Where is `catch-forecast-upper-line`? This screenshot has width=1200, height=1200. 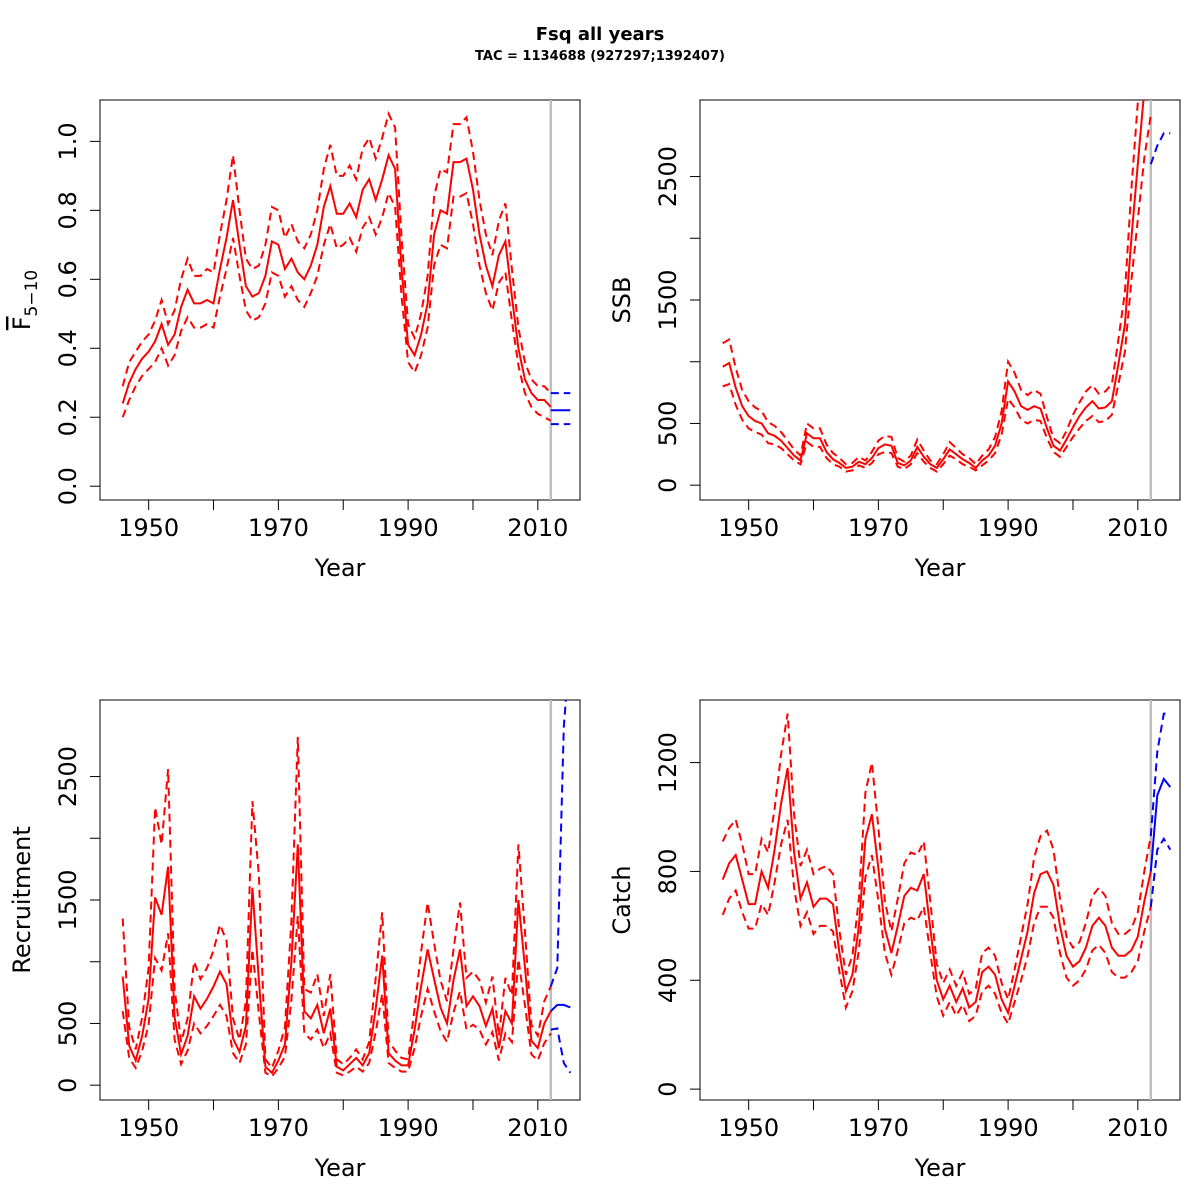 catch-forecast-upper-line is located at coordinates (1160, 774).